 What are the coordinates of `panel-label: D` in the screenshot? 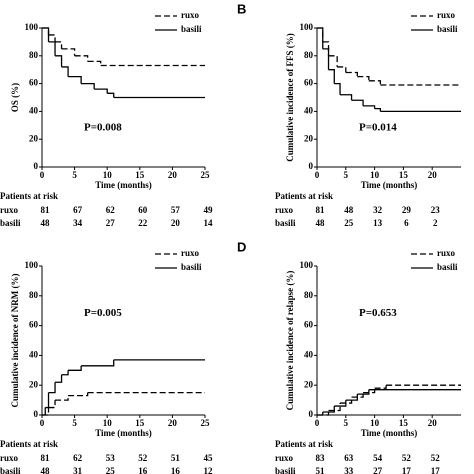 It's located at (241, 246).